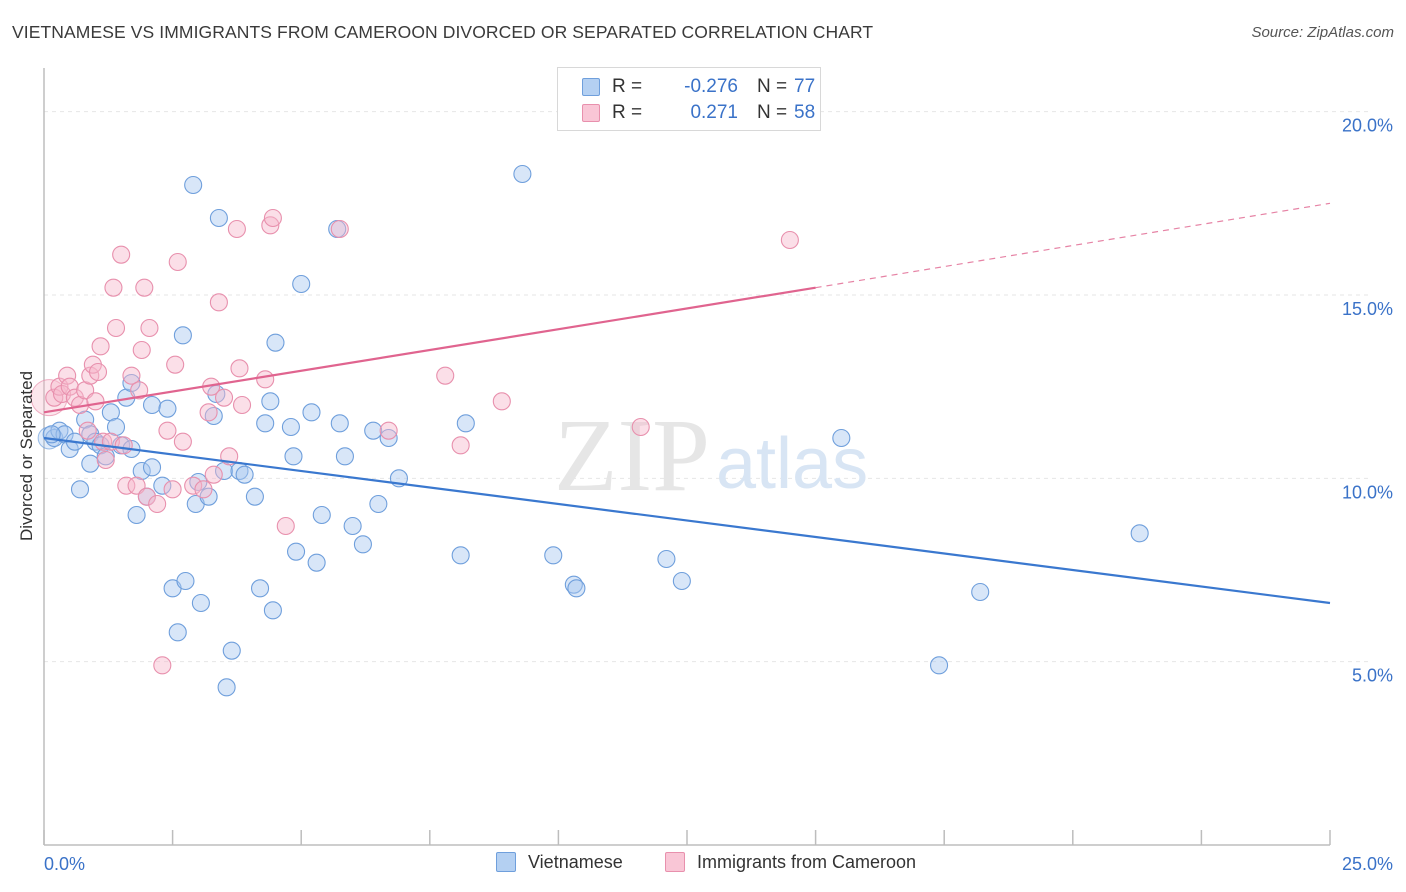 The width and height of the screenshot is (1406, 892). I want to click on bottom-legend-vietnamese: Vietnamese, so click(559, 862).